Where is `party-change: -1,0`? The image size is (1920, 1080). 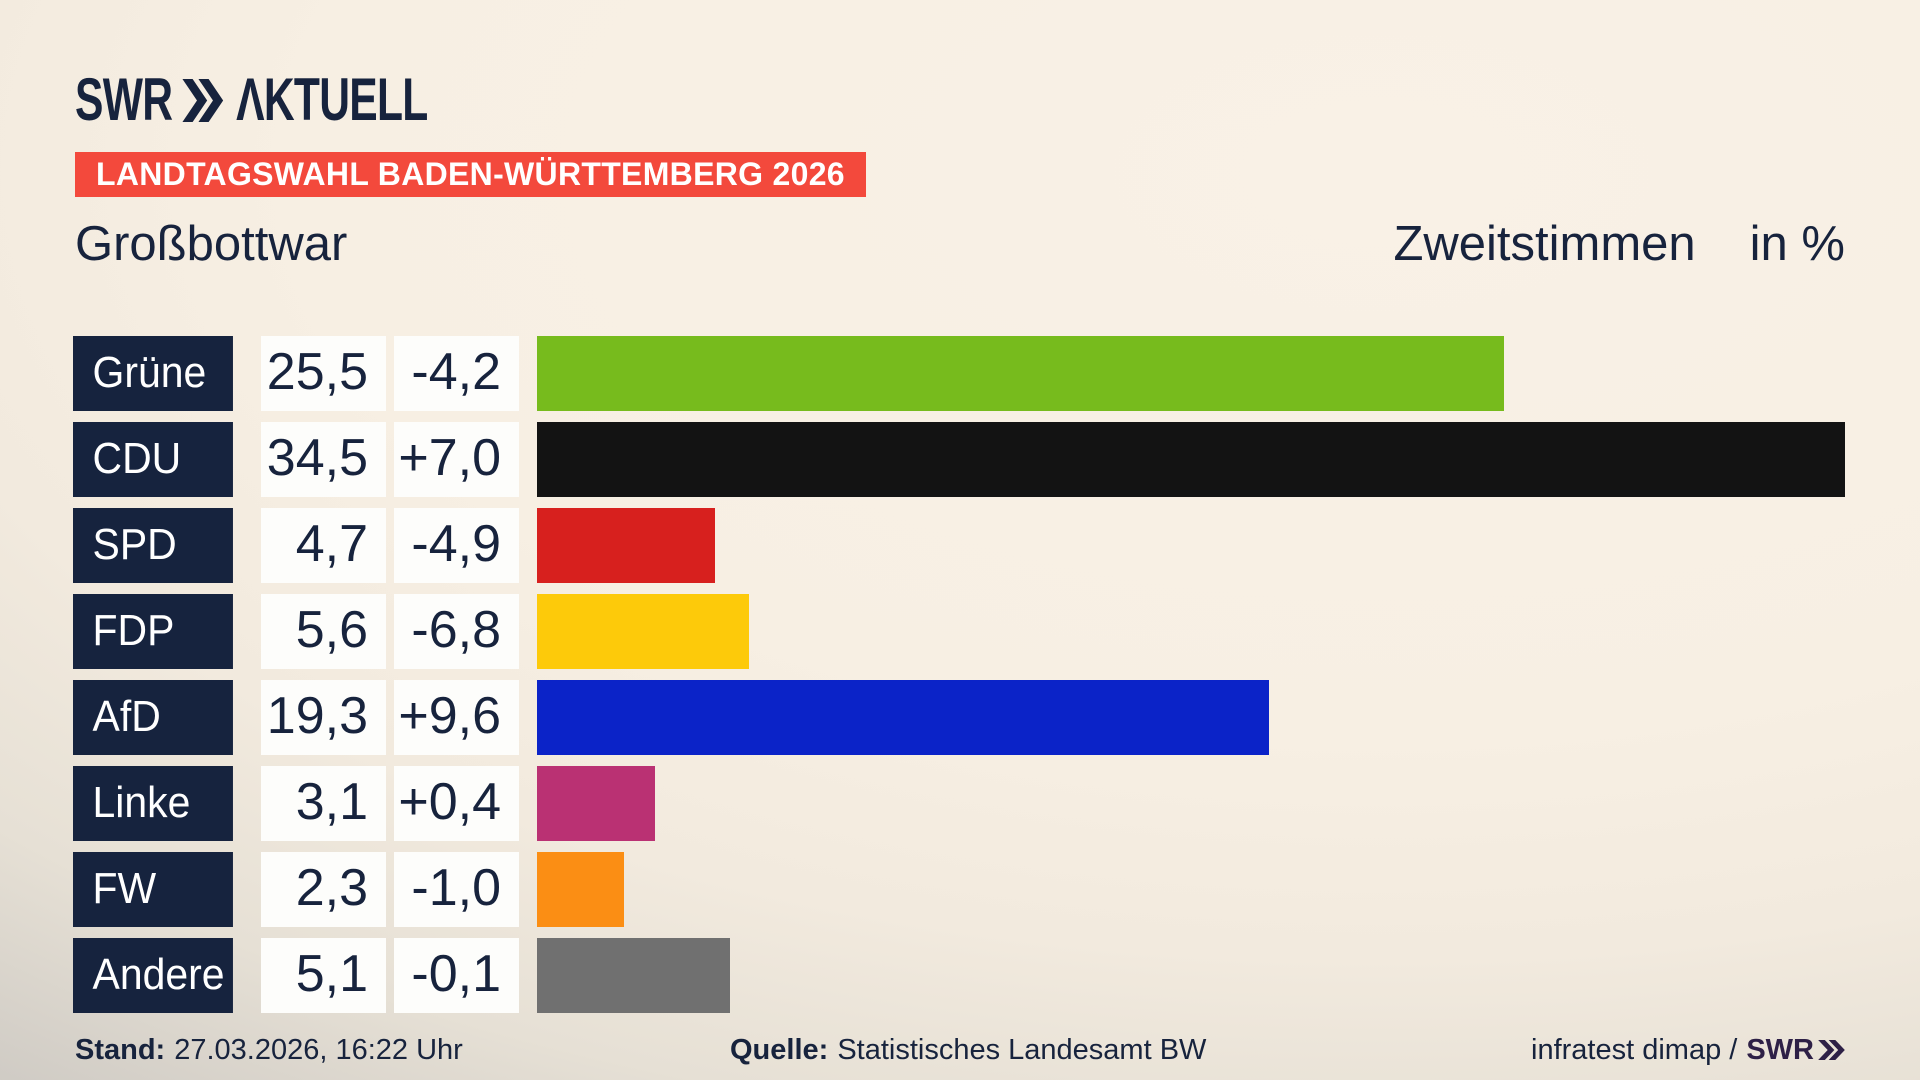
party-change: -1,0 is located at coordinates (456, 889).